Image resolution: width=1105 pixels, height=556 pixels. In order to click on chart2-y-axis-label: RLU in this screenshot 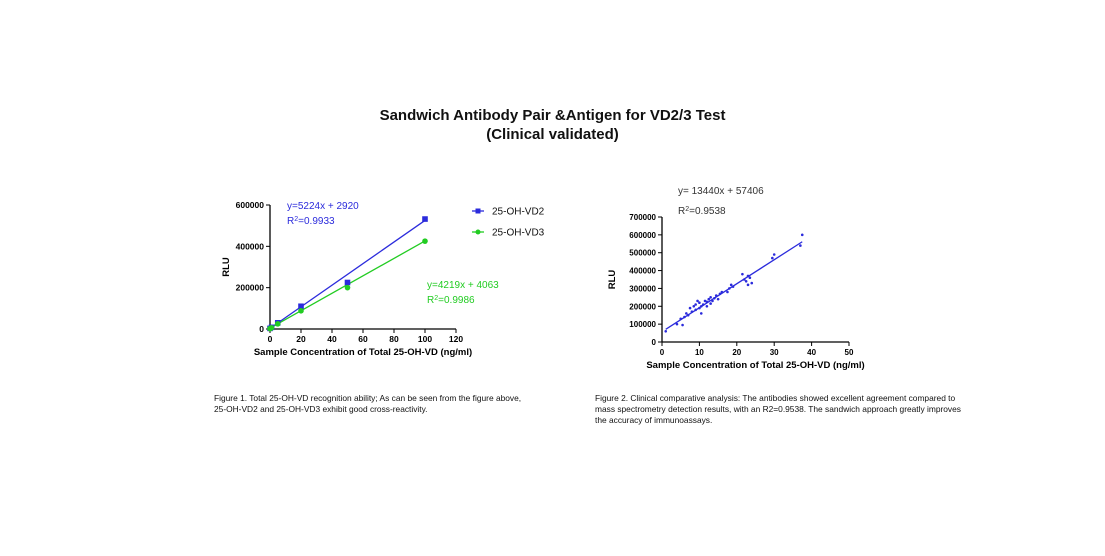, I will do `click(612, 280)`.